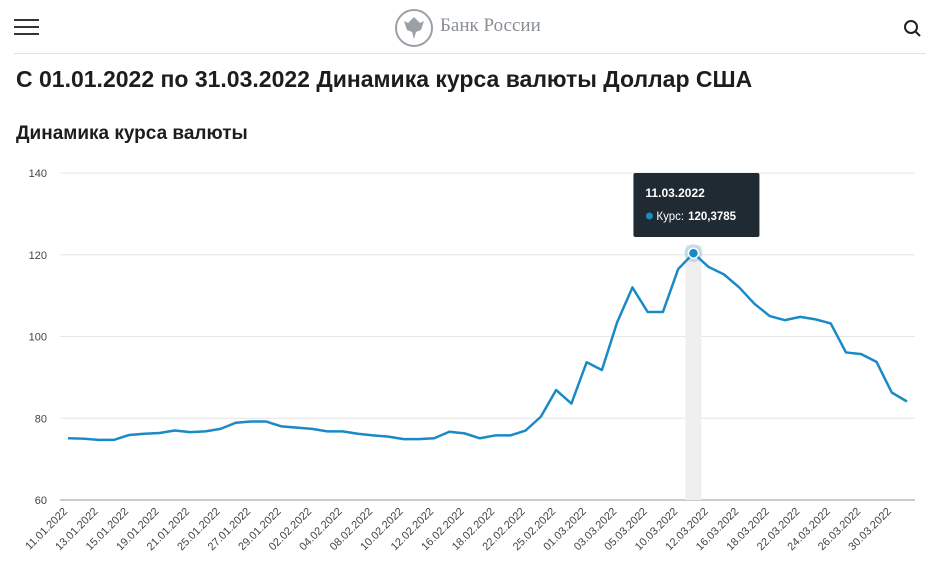 This screenshot has height=579, width=940. Describe the element at coordinates (38, 174) in the screenshot. I see `y-tick-label: 140` at that location.